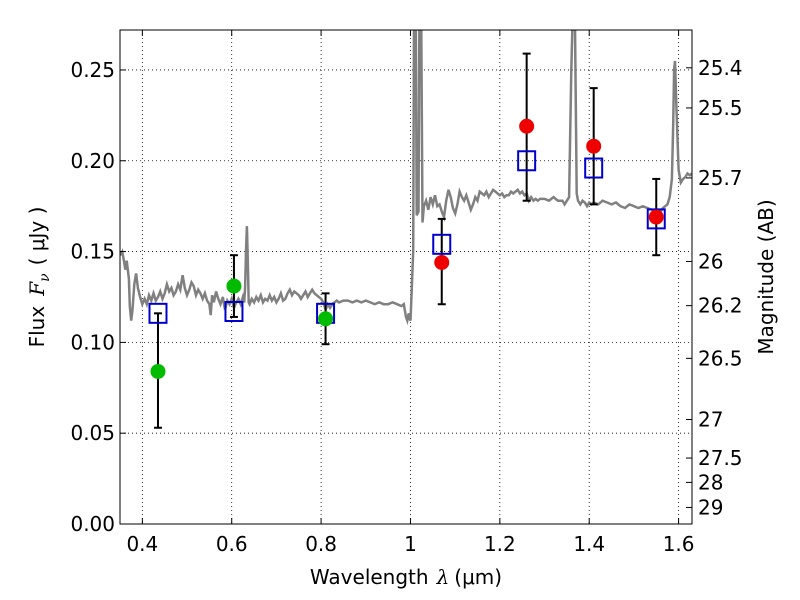 This screenshot has width=800, height=600. Describe the element at coordinates (142, 544) in the screenshot. I see `x-tick-label: 0.4` at that location.